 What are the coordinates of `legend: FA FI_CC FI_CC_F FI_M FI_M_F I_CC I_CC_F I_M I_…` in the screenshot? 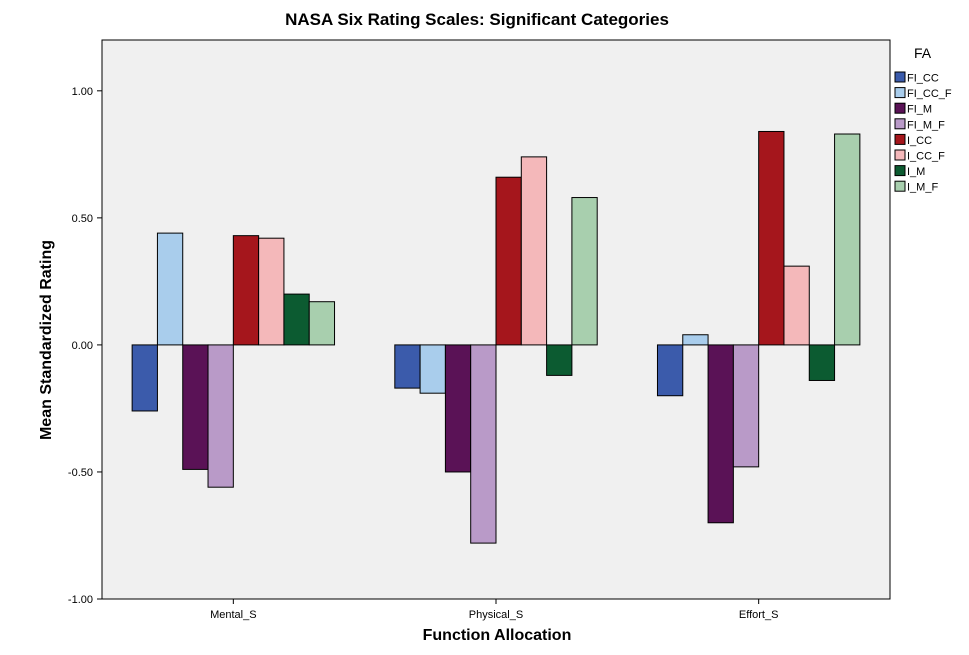 It's located at (923, 119).